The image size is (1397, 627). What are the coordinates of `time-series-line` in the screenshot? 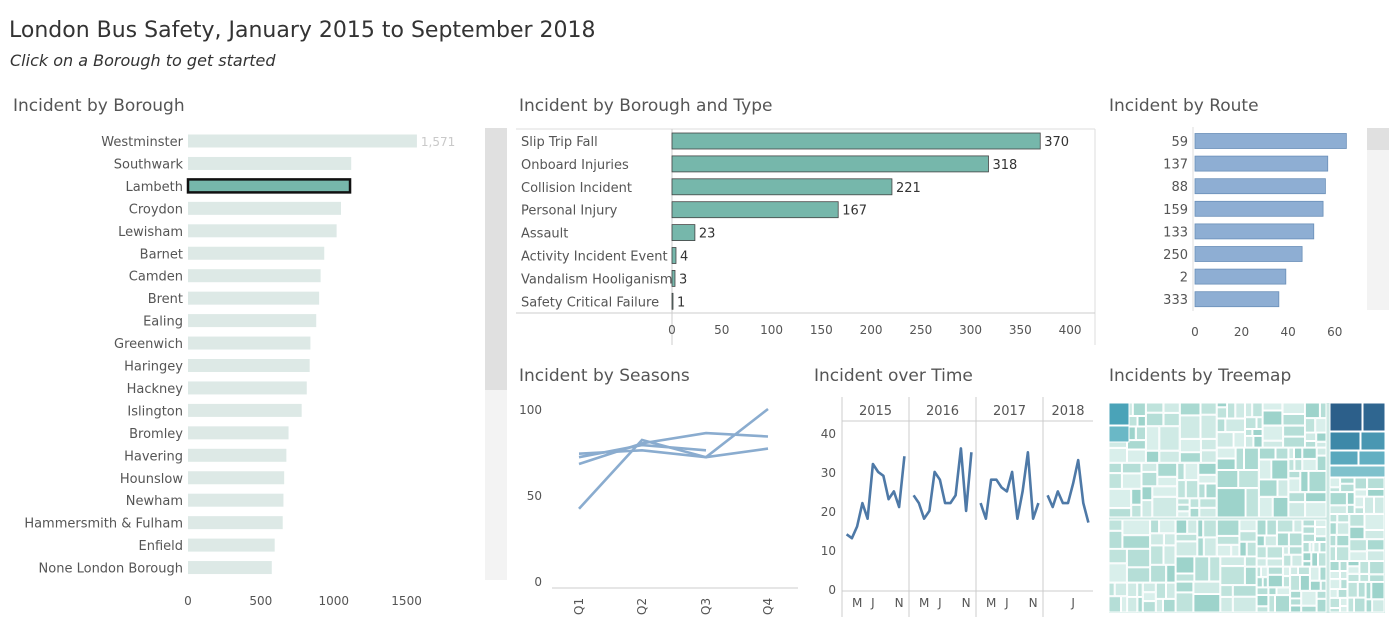 It's located at (942, 483).